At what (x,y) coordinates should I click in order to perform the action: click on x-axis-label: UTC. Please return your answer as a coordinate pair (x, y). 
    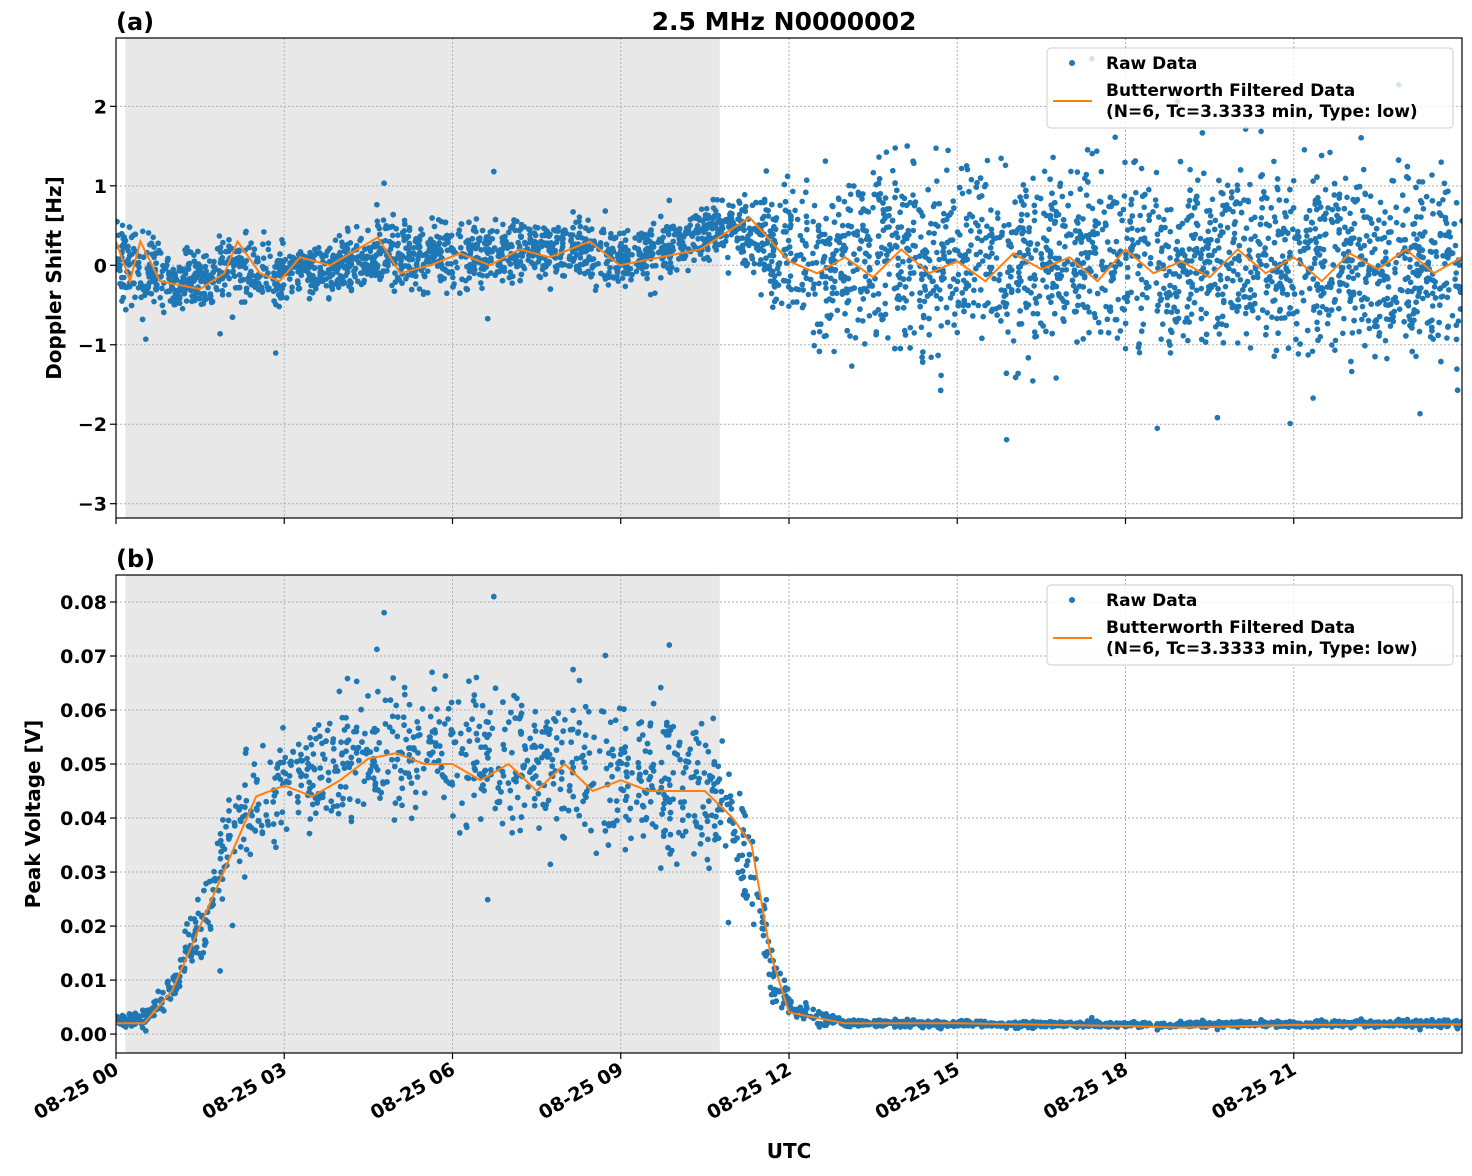
    Looking at the image, I should click on (789, 1151).